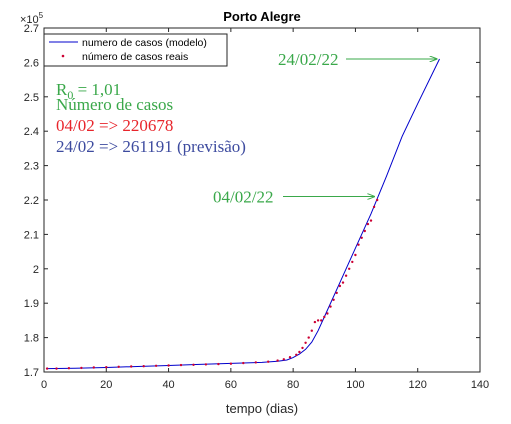 The width and height of the screenshot is (511, 424). Describe the element at coordinates (31, 339) in the screenshot. I see `y-tick-label: 1.8` at that location.